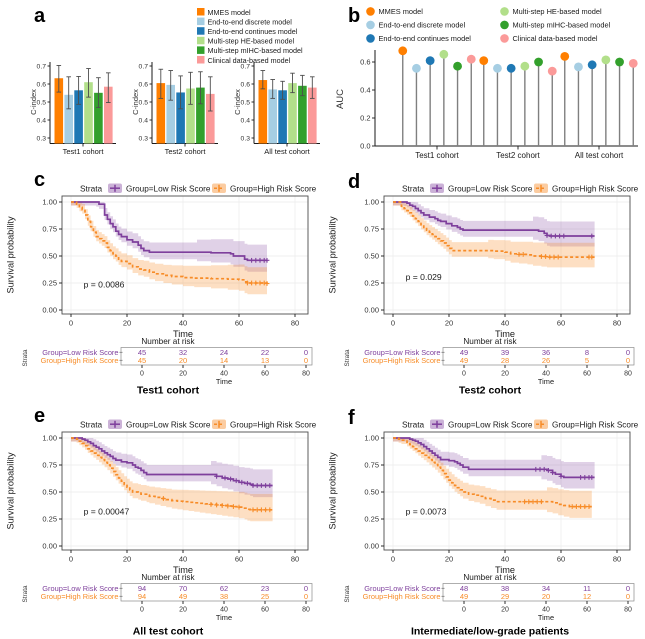 This screenshot has width=645, height=639. What do you see at coordinates (144, 102) in the screenshot?
I see `y-tick-label: 0.5` at bounding box center [144, 102].